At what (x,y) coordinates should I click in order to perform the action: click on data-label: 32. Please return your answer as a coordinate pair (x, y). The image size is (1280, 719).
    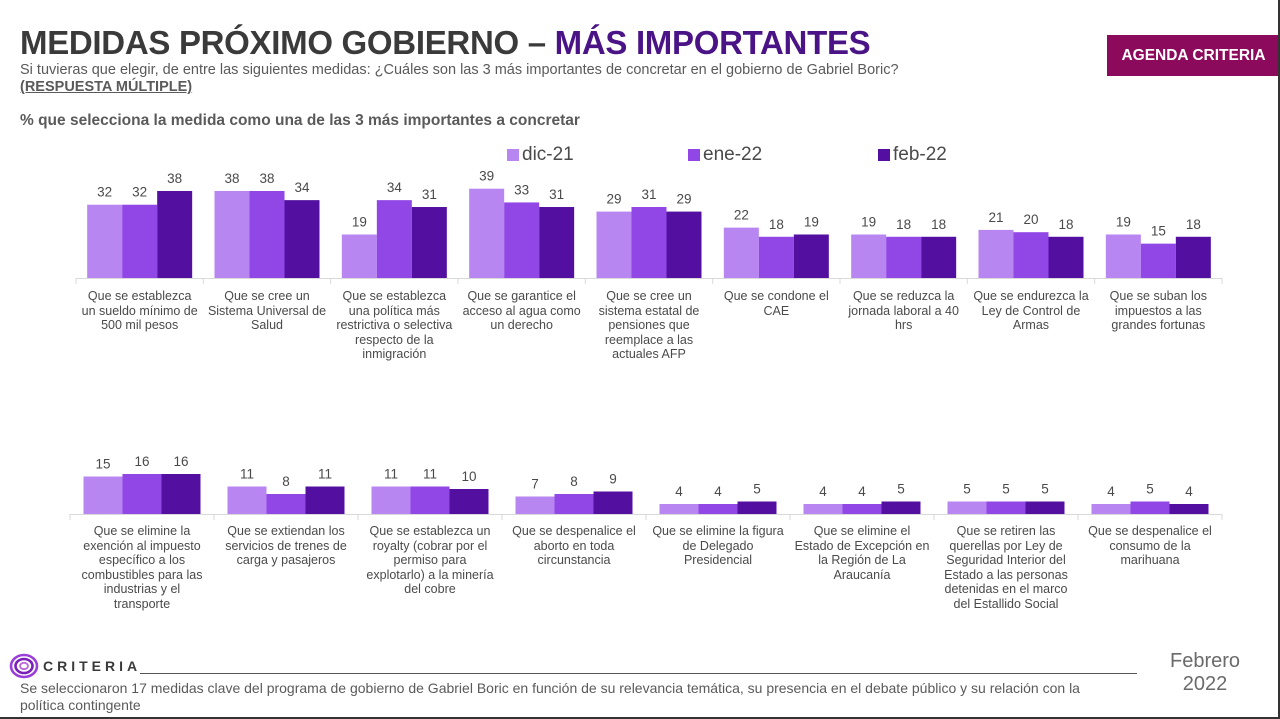
    Looking at the image, I should click on (104, 192).